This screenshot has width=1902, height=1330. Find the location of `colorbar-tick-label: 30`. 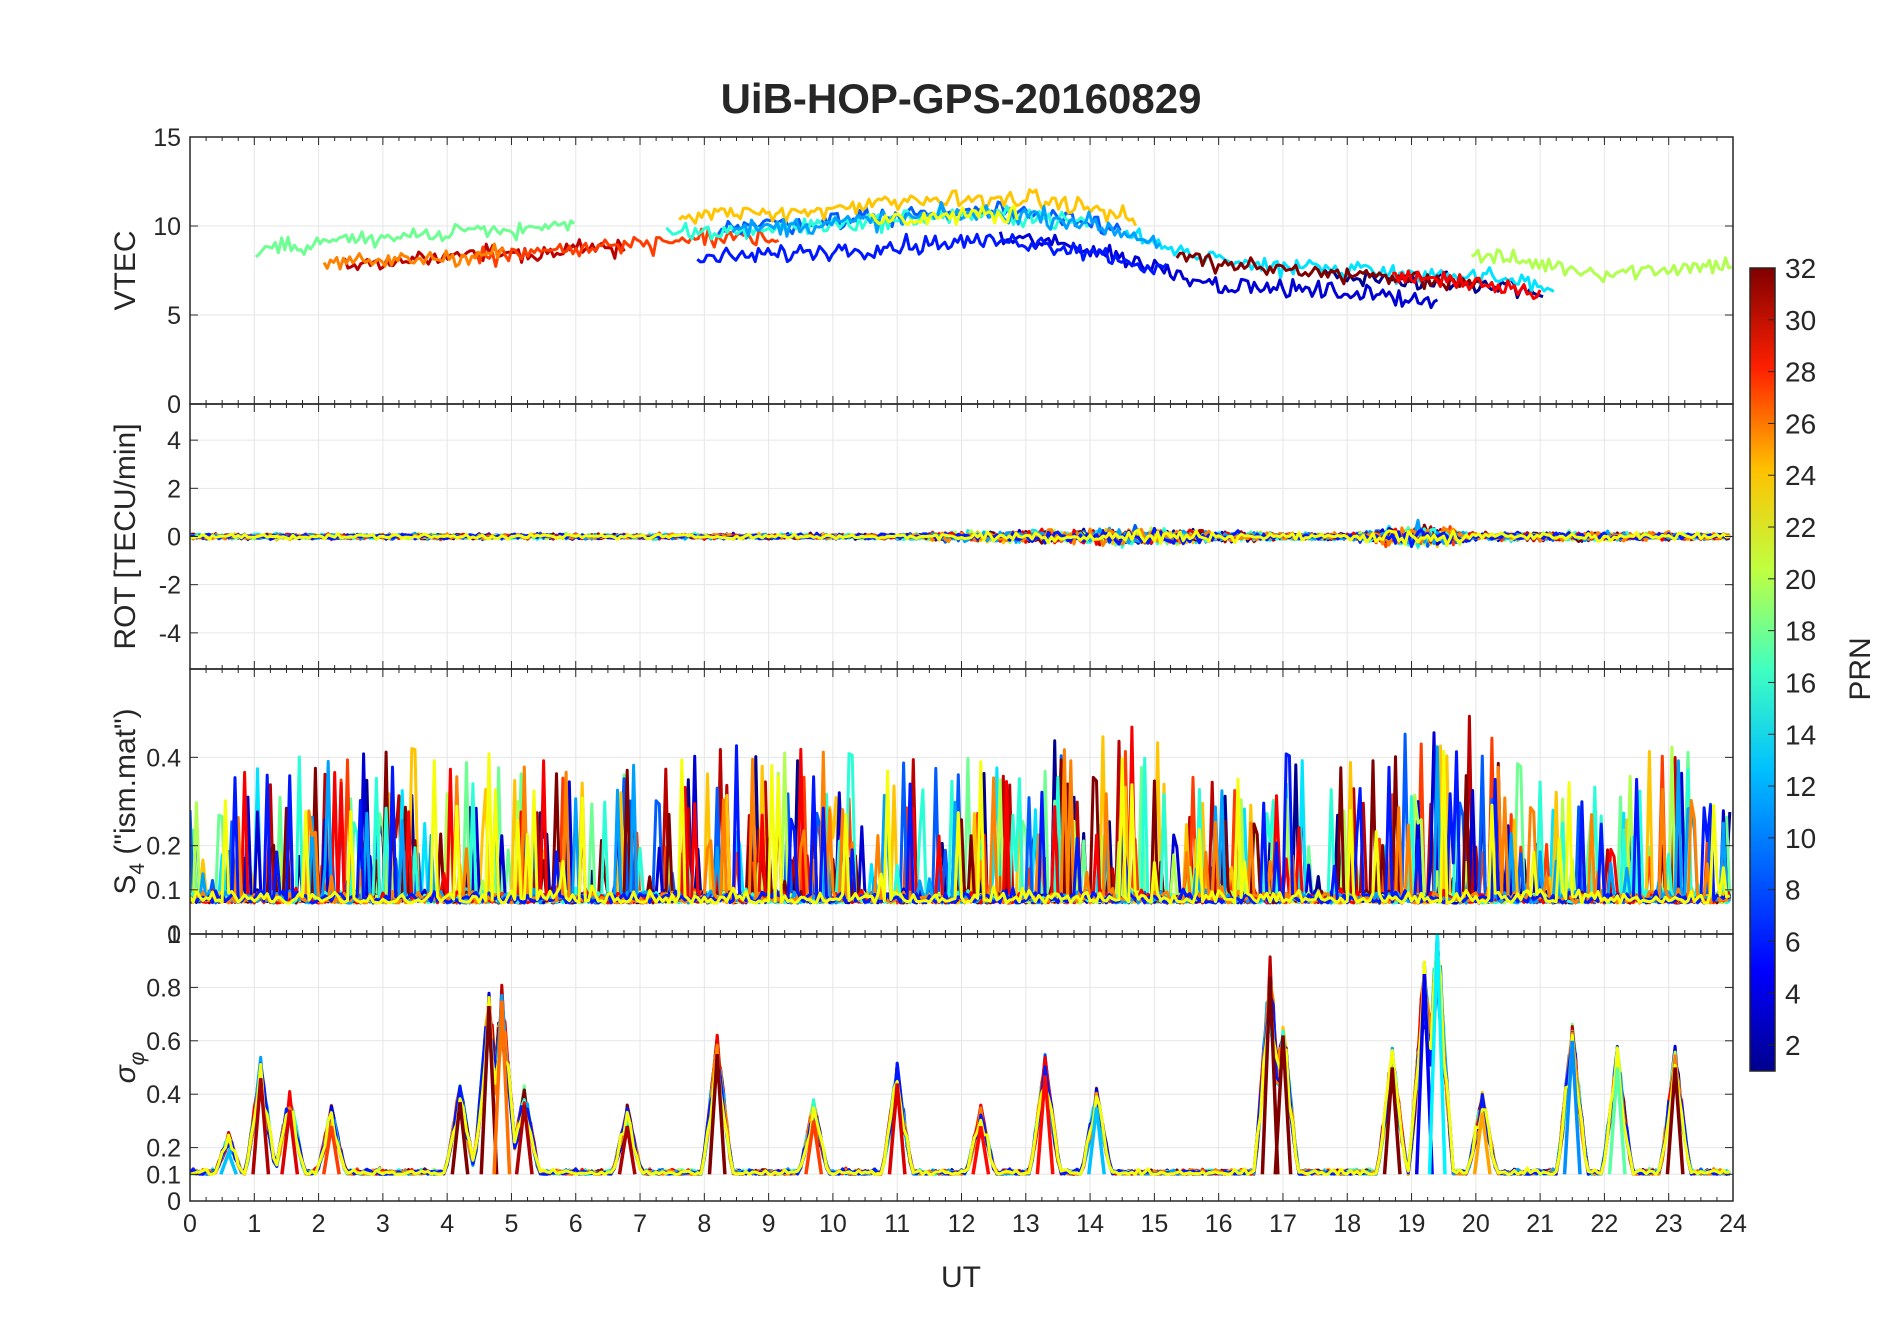

colorbar-tick-label: 30 is located at coordinates (1800, 320).